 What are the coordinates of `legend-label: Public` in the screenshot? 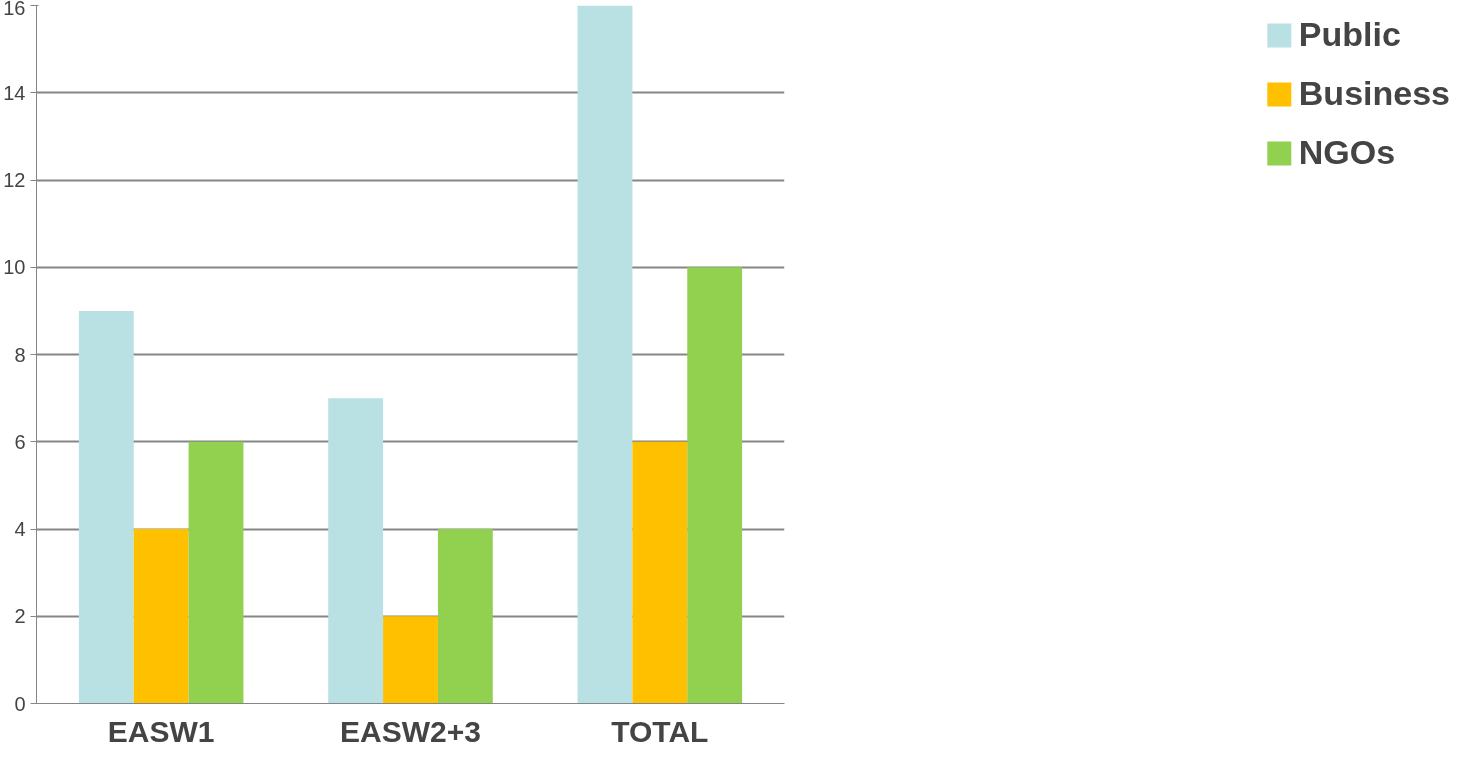 It's located at (1349, 34).